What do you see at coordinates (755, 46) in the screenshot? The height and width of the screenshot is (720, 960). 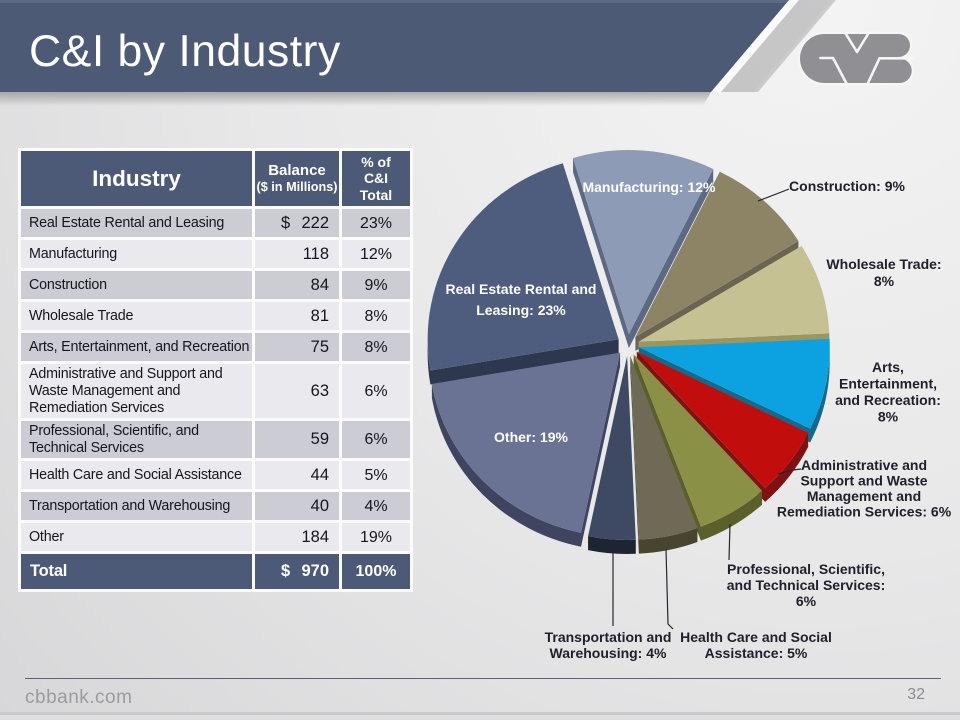 I see `header-diagonal-highlight` at bounding box center [755, 46].